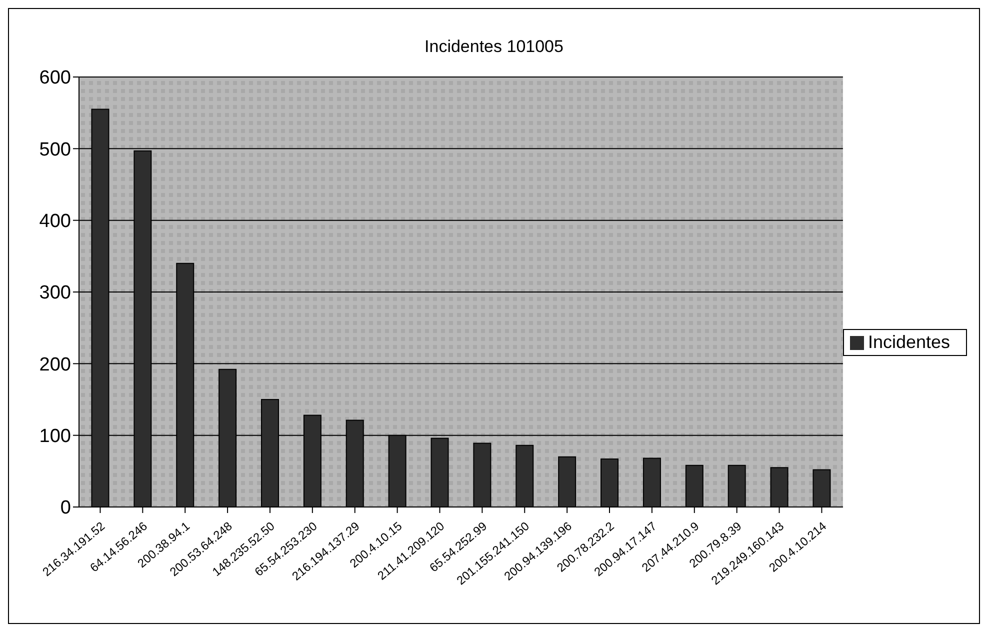 The height and width of the screenshot is (632, 988). What do you see at coordinates (55, 365) in the screenshot?
I see `y-tick-label: 200` at bounding box center [55, 365].